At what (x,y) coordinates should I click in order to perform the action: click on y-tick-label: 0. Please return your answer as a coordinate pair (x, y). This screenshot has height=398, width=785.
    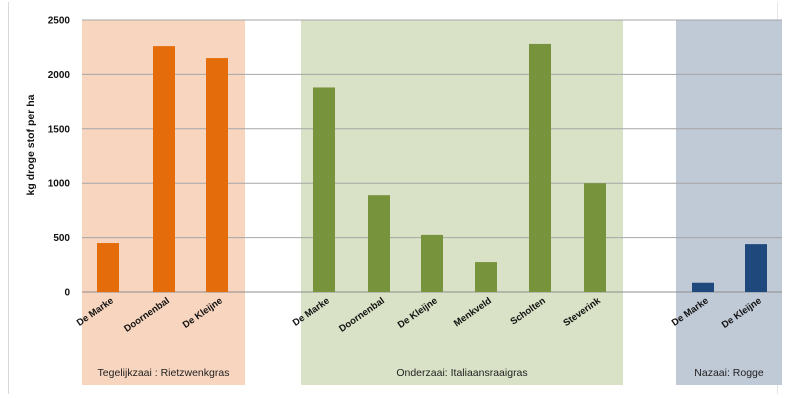
    Looking at the image, I should click on (67, 293).